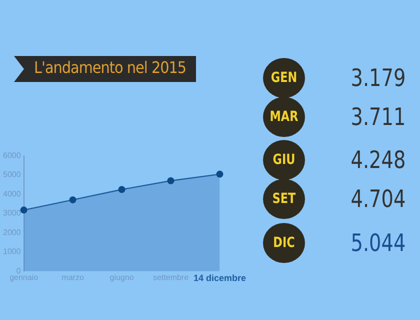  What do you see at coordinates (378, 117) in the screenshot?
I see `text: 3.711` at bounding box center [378, 117].